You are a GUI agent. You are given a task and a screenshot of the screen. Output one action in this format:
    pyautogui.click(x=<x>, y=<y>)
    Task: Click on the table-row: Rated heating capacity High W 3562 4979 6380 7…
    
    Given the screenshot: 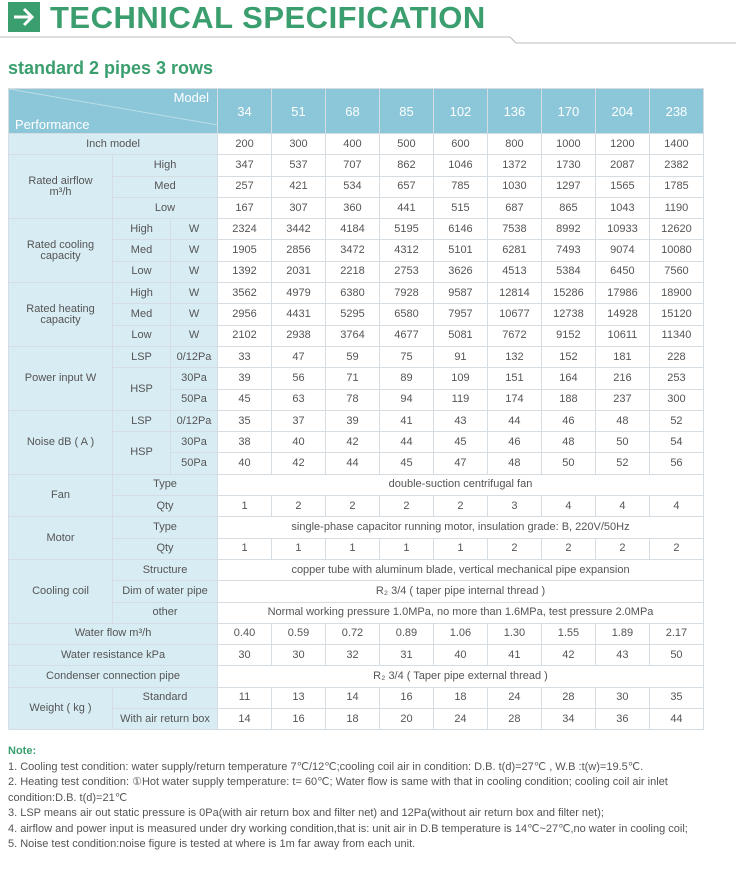 What is the action you would take?
    pyautogui.click(x=356, y=314)
    